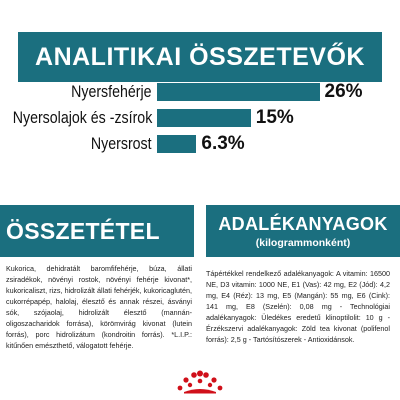 The height and width of the screenshot is (400, 400). I want to click on analytics-row-protein: Nyersfehérje 26%, so click(200, 92).